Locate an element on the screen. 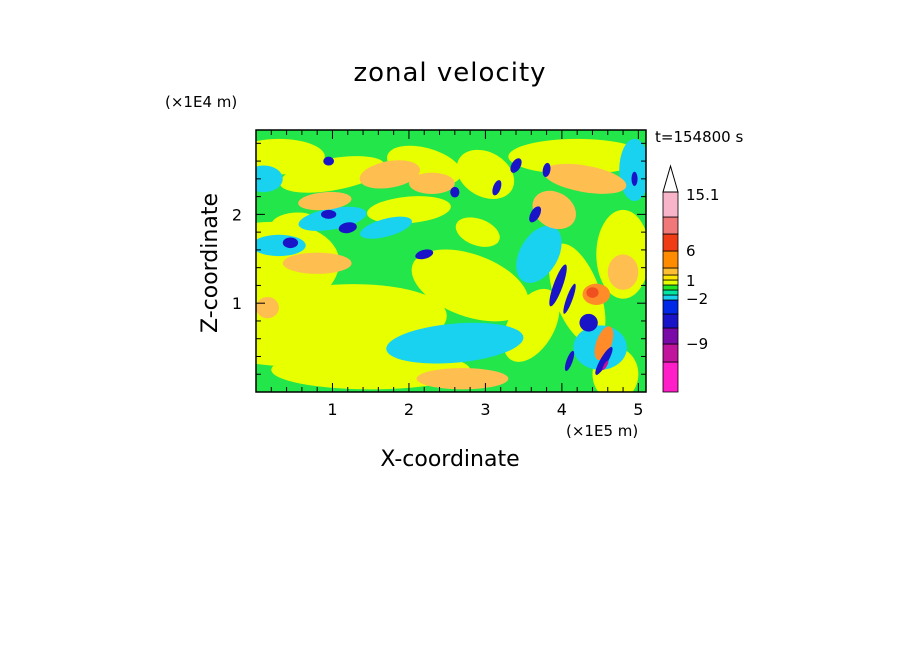  colorbar-label: 1 is located at coordinates (691, 281).